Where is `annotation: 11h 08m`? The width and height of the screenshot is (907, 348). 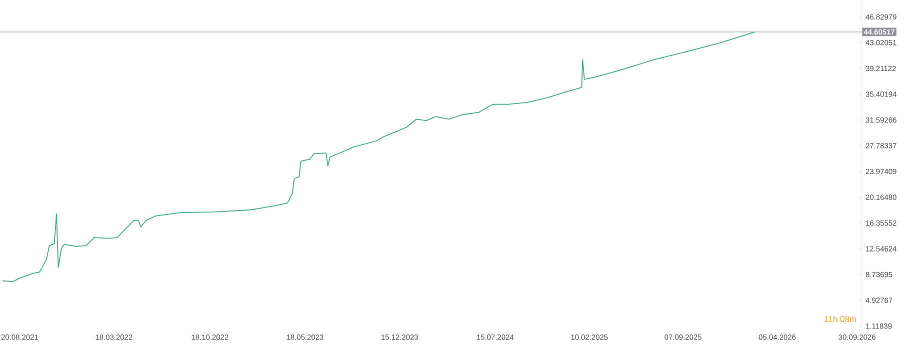 annotation: 11h 08m is located at coordinates (840, 319).